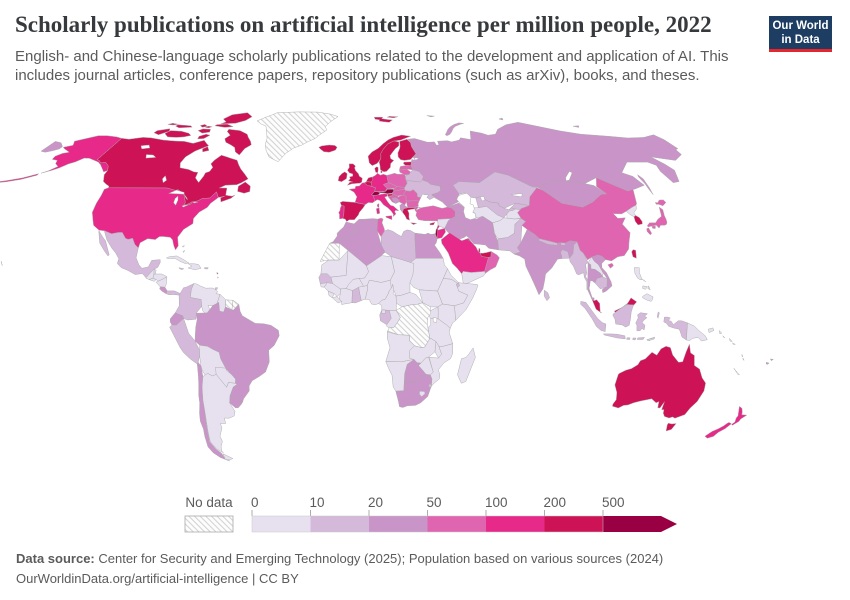 The height and width of the screenshot is (600, 850). Describe the element at coordinates (255, 502) in the screenshot. I see `svg-text: 0` at that location.